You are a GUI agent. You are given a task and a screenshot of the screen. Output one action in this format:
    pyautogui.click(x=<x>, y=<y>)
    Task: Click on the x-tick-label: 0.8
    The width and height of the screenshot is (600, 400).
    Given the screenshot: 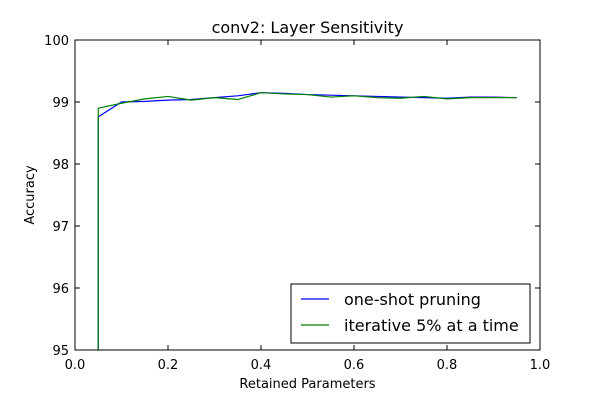 What is the action you would take?
    pyautogui.click(x=447, y=365)
    